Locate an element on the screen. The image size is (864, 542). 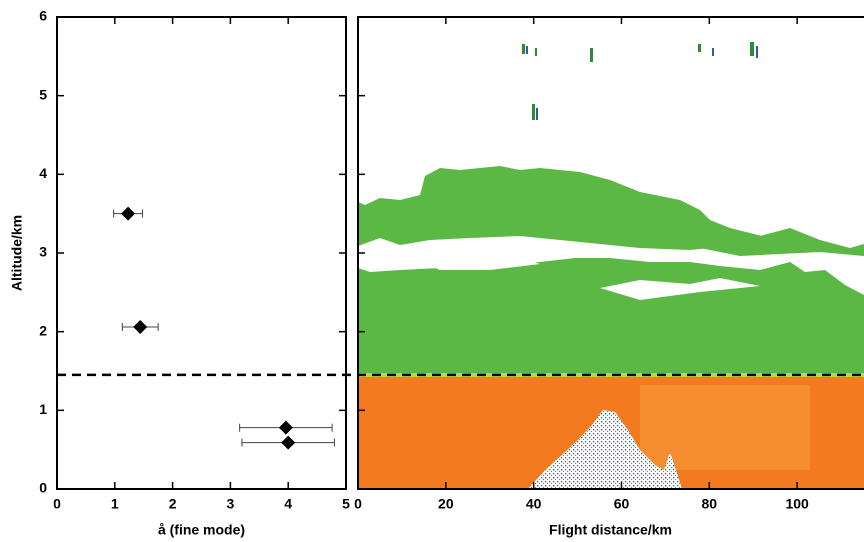
x-tick-label: 4 is located at coordinates (288, 504).